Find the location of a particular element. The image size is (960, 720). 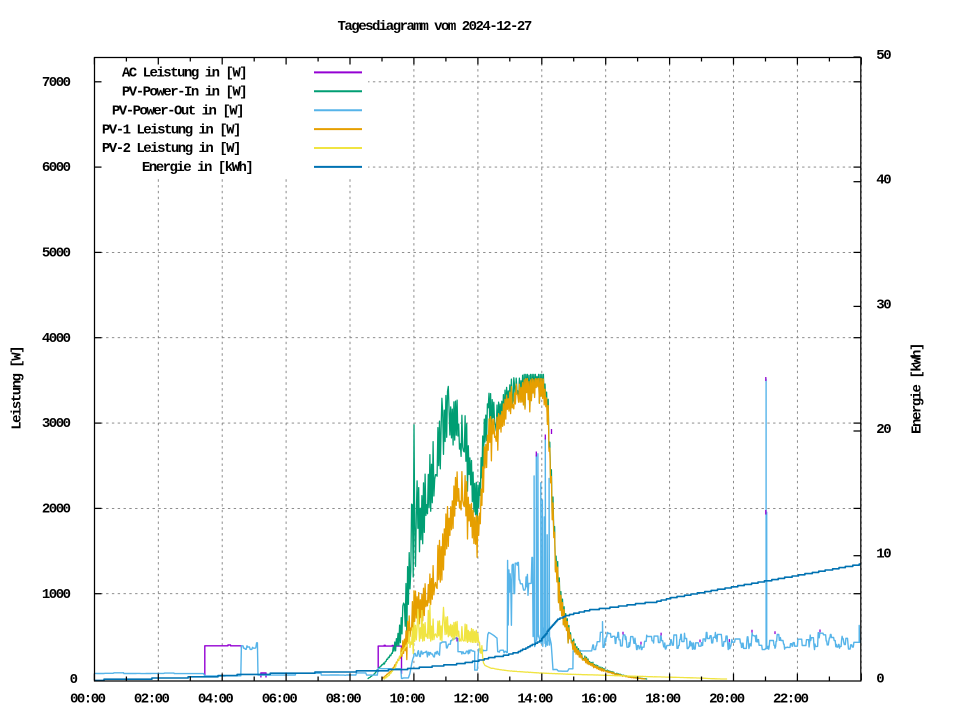

svg-text: 30 is located at coordinates (883, 305).